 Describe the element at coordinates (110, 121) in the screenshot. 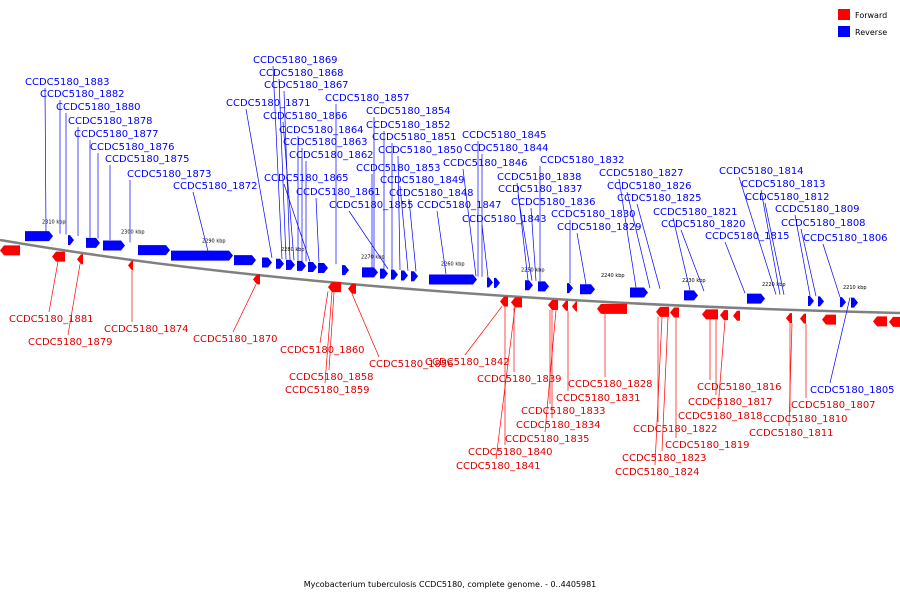

I see `reverse-gene-label: CCDC5180_1878` at that location.